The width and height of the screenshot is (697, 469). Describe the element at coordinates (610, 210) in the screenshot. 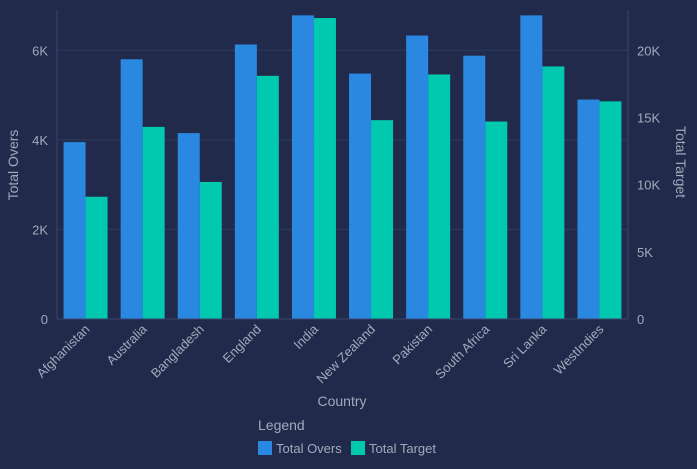

I see `bar-total-target: WestIndies — Total Target: 16200` at that location.